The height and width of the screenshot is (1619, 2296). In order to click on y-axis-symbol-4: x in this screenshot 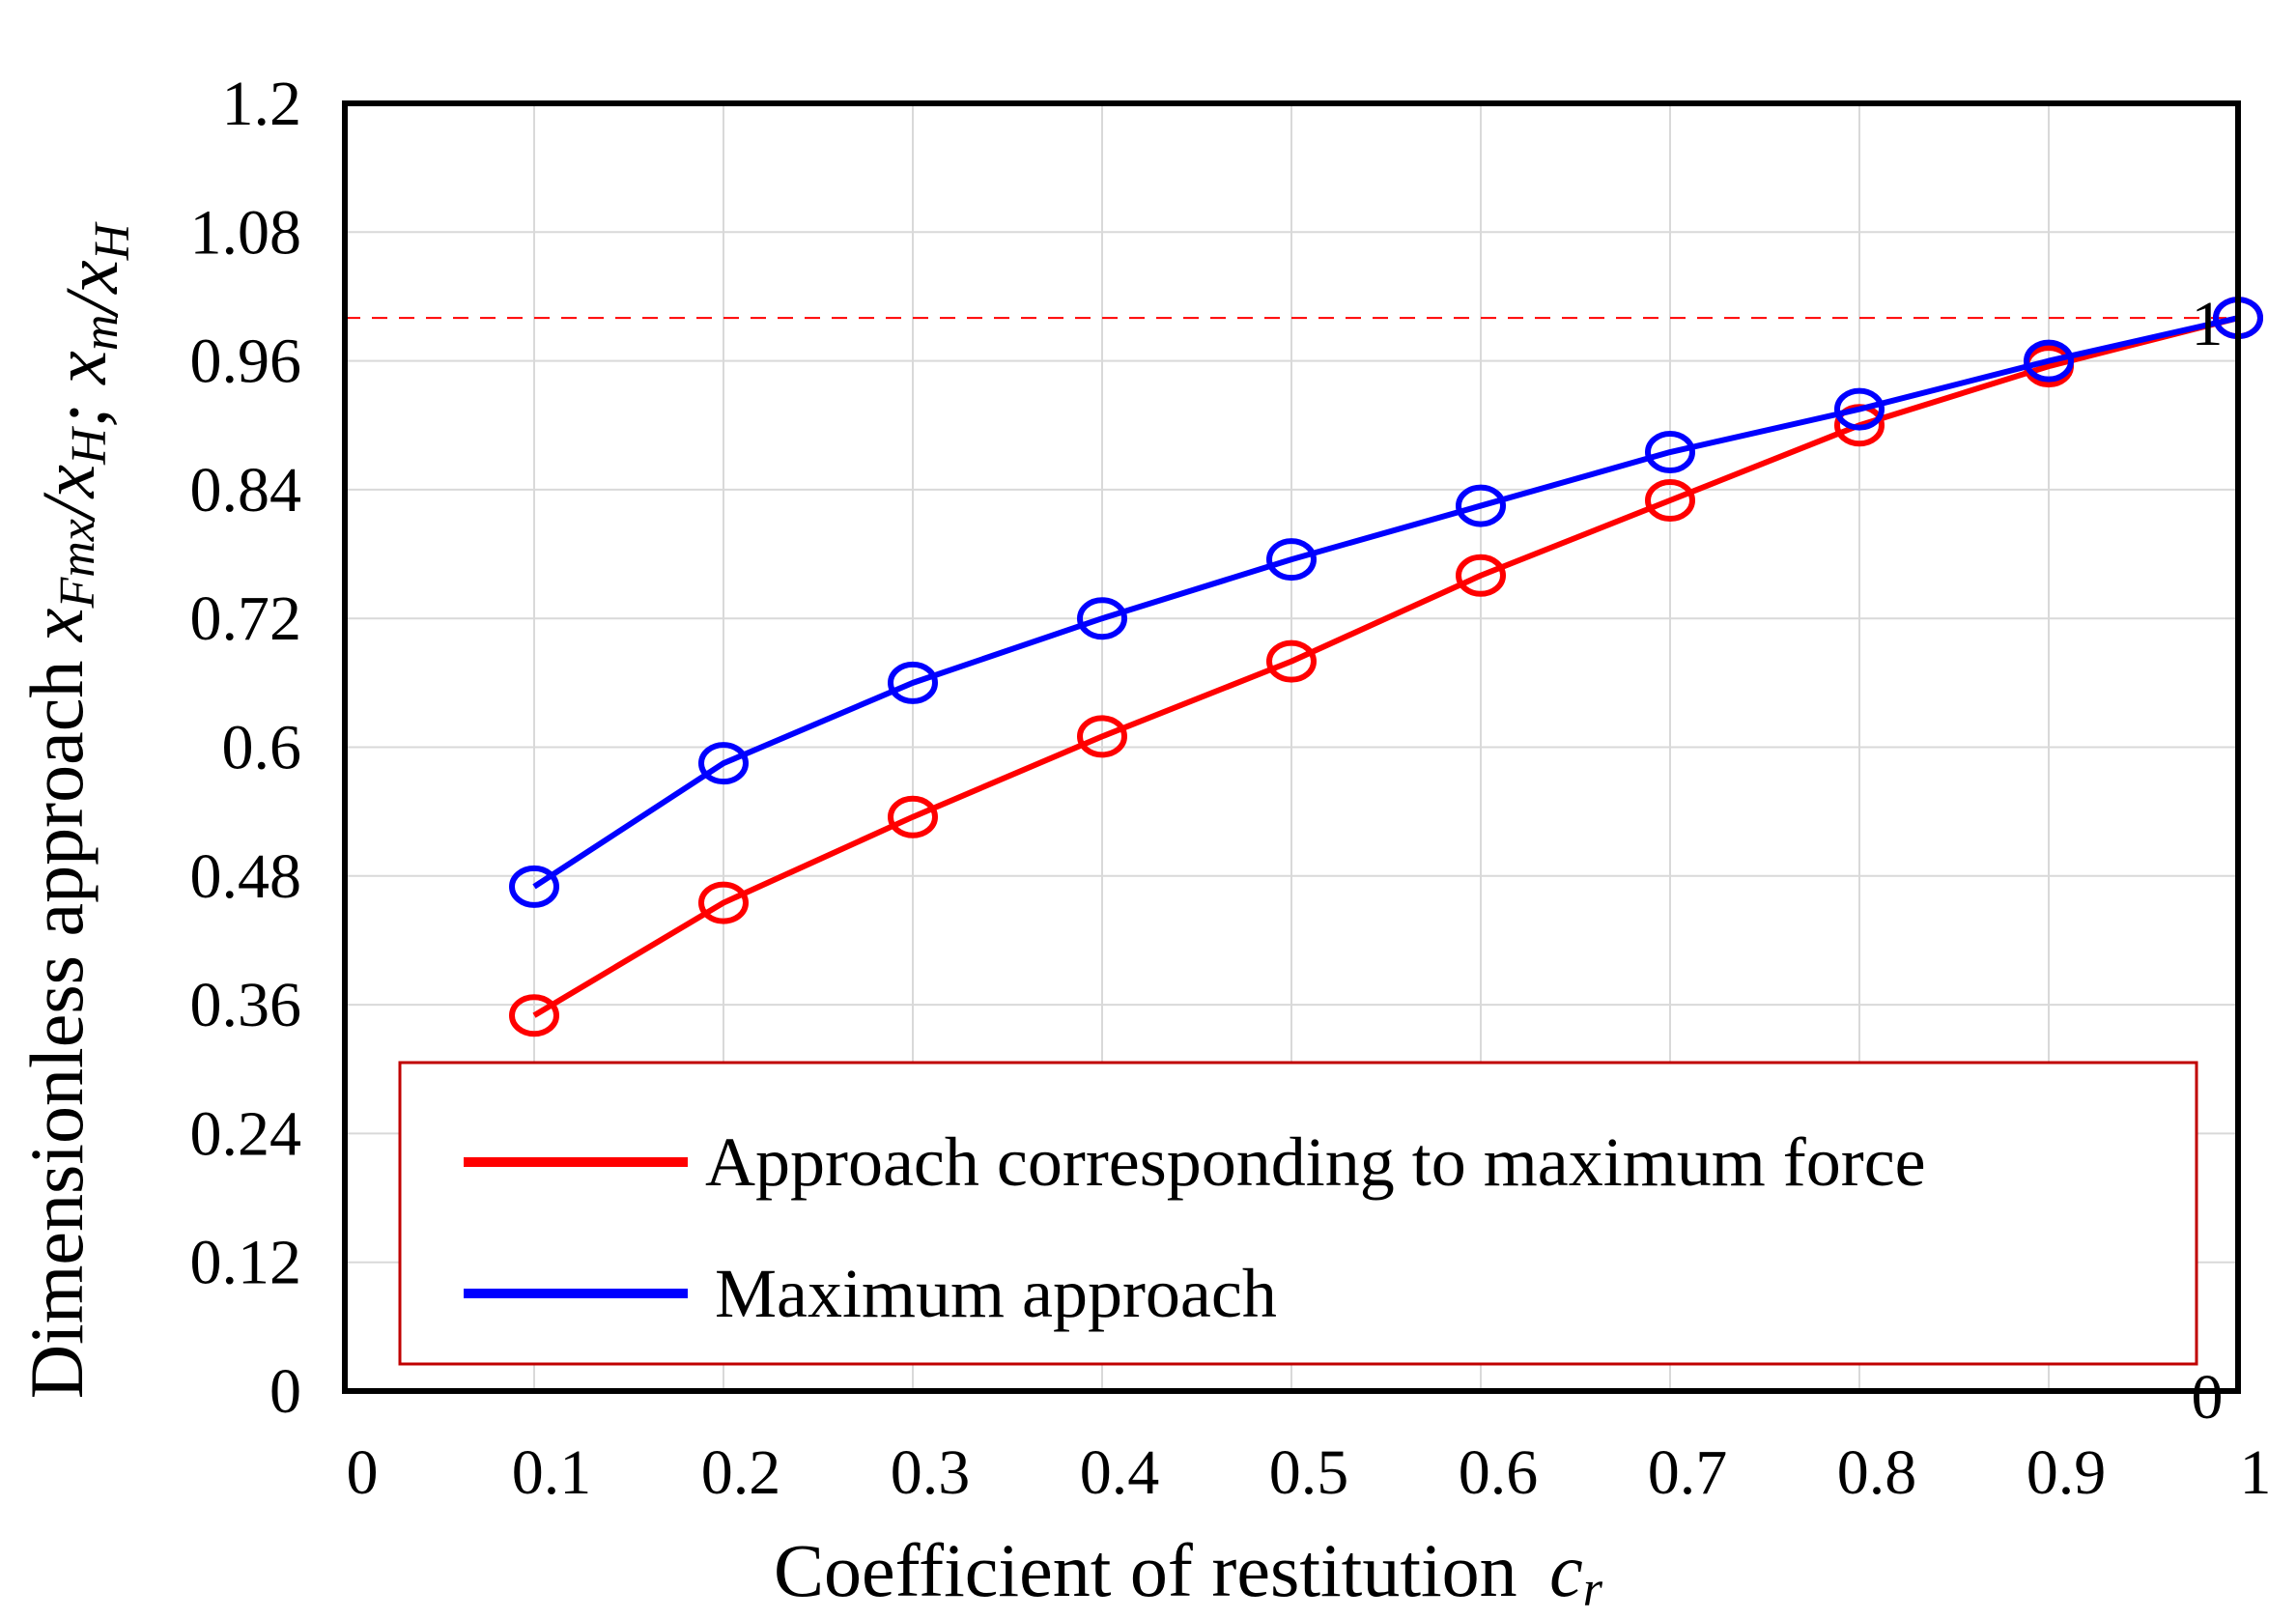, I will do `click(80, 368)`.